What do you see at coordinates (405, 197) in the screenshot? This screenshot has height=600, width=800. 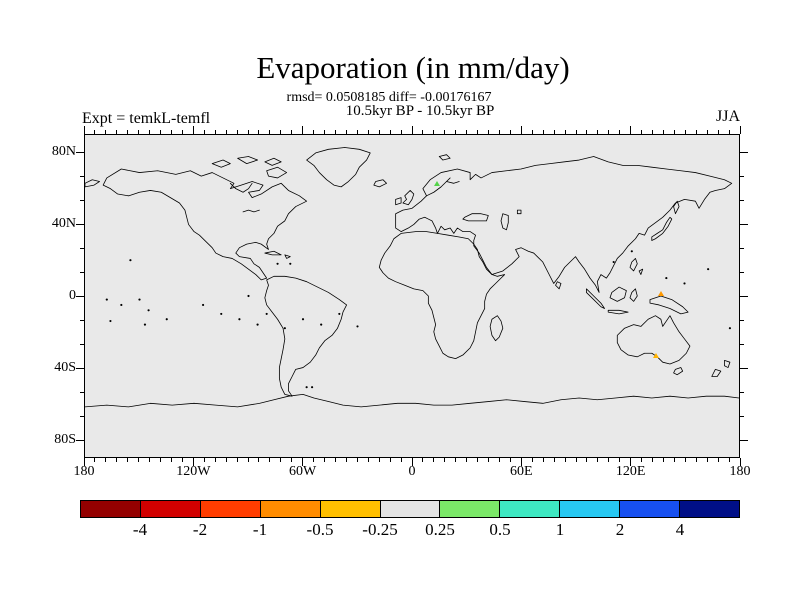 I see `coastline-british-isles` at bounding box center [405, 197].